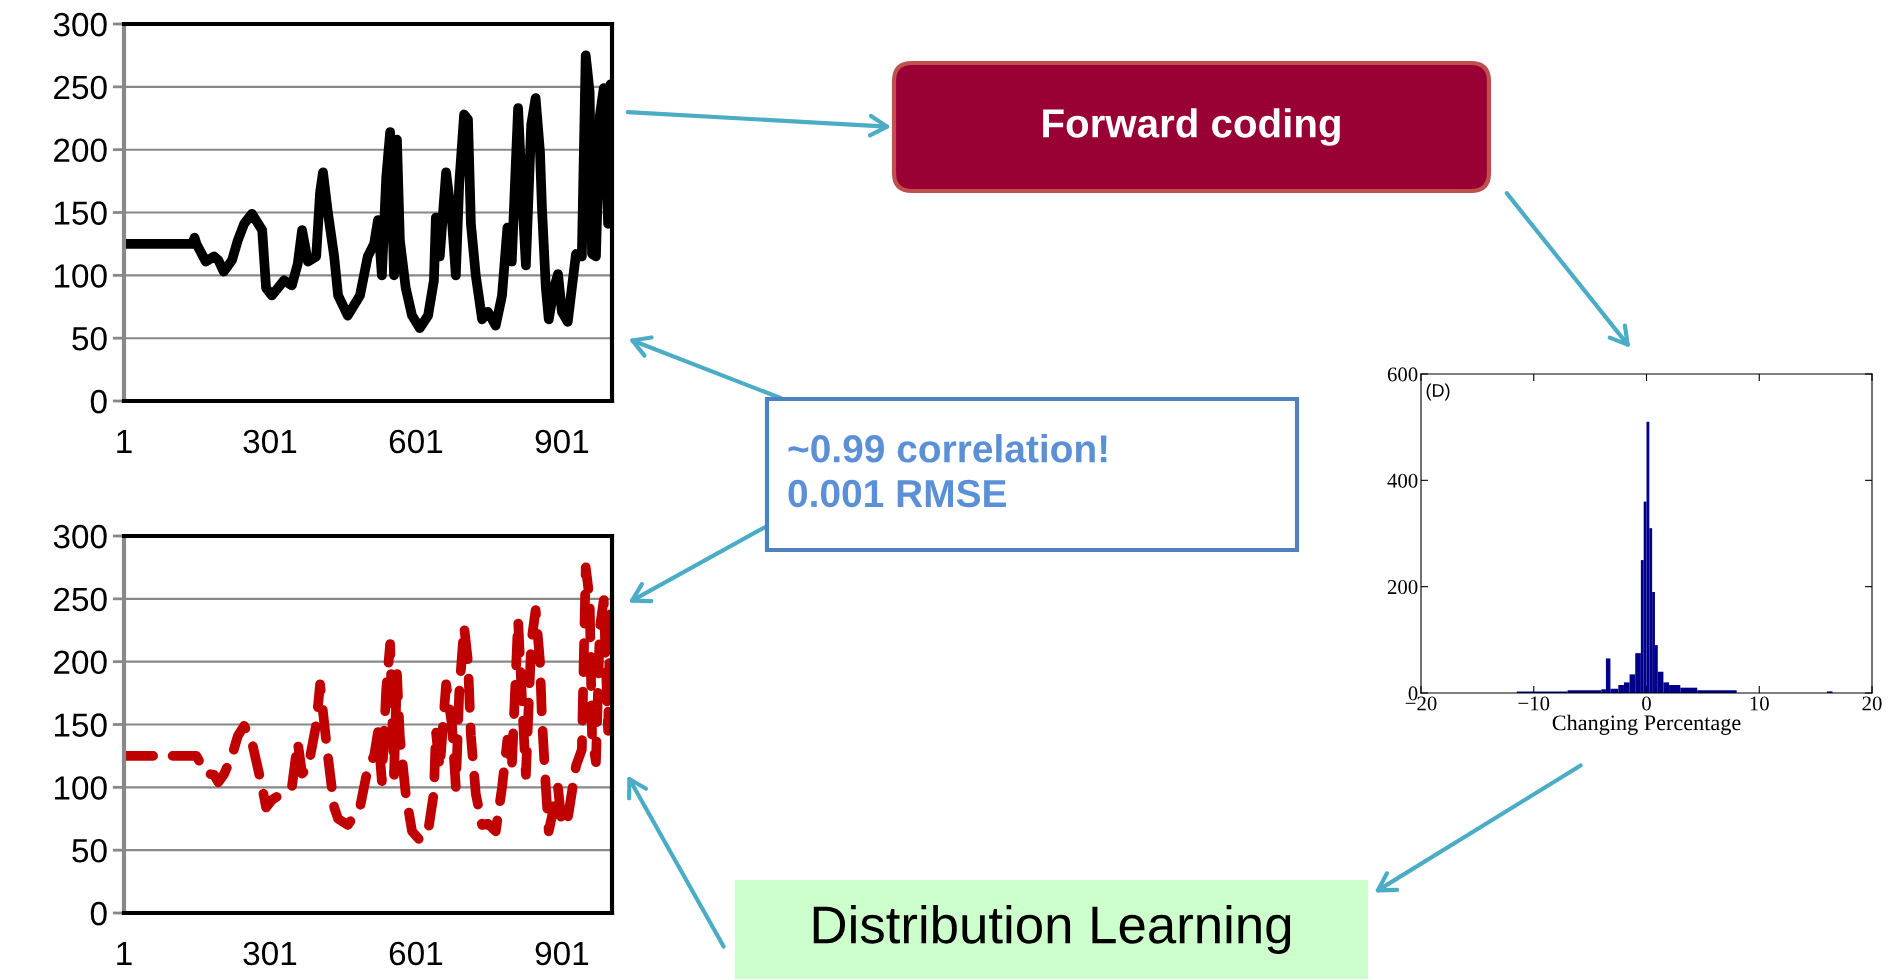 This screenshot has width=1895, height=980. What do you see at coordinates (1646, 703) in the screenshot?
I see `x-tick-label: 0` at bounding box center [1646, 703].